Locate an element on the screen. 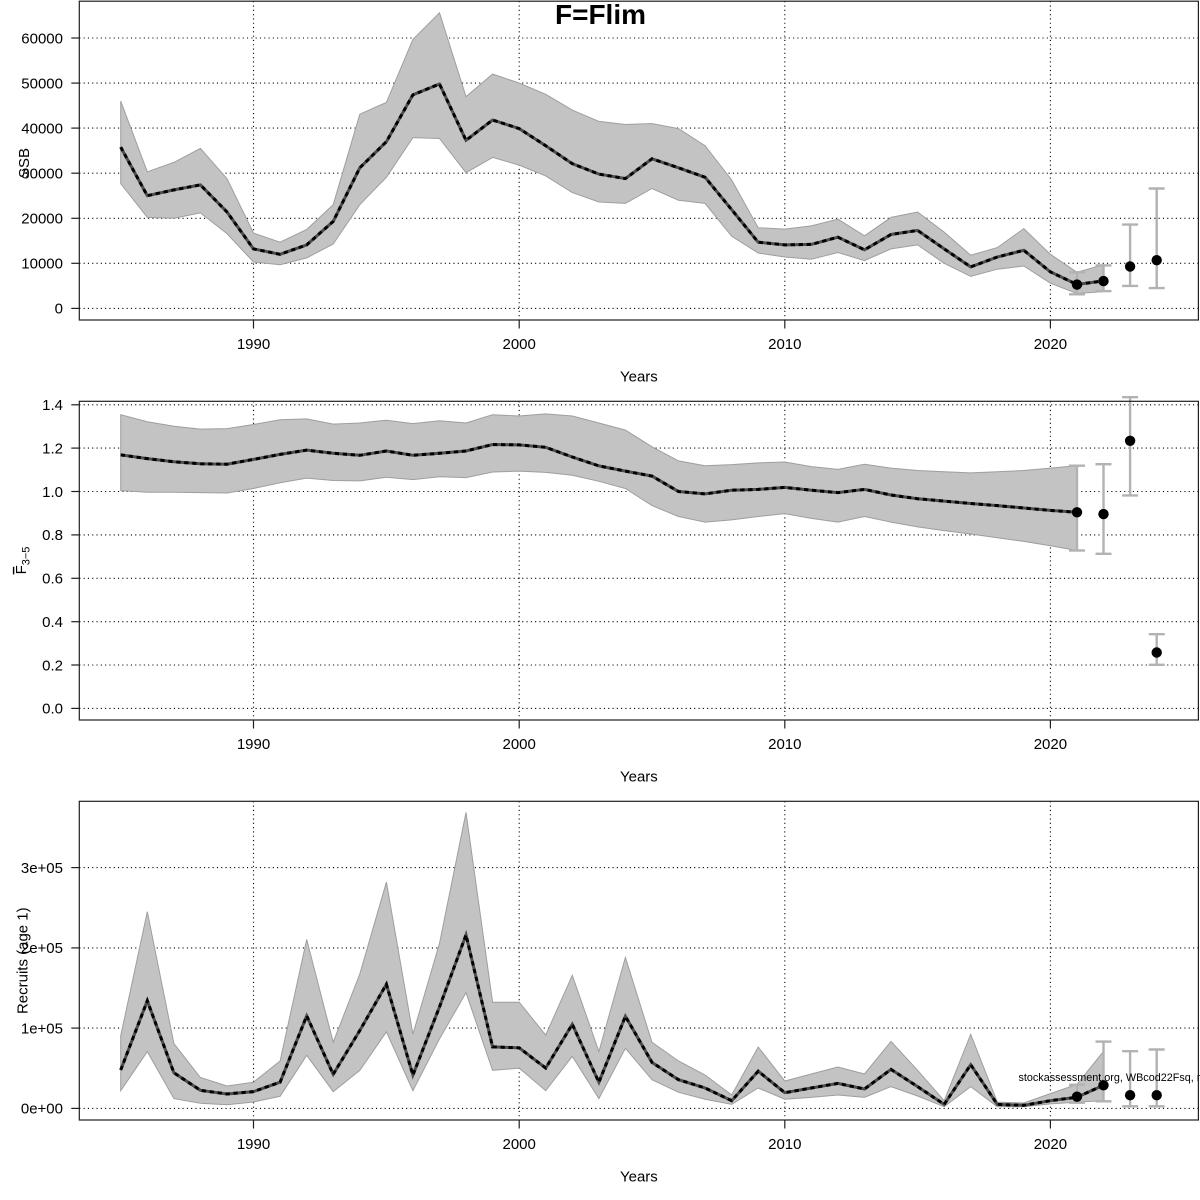 Image resolution: width=1200 pixels, height=1200 pixels. svg-text: 60000 is located at coordinates (42, 38).